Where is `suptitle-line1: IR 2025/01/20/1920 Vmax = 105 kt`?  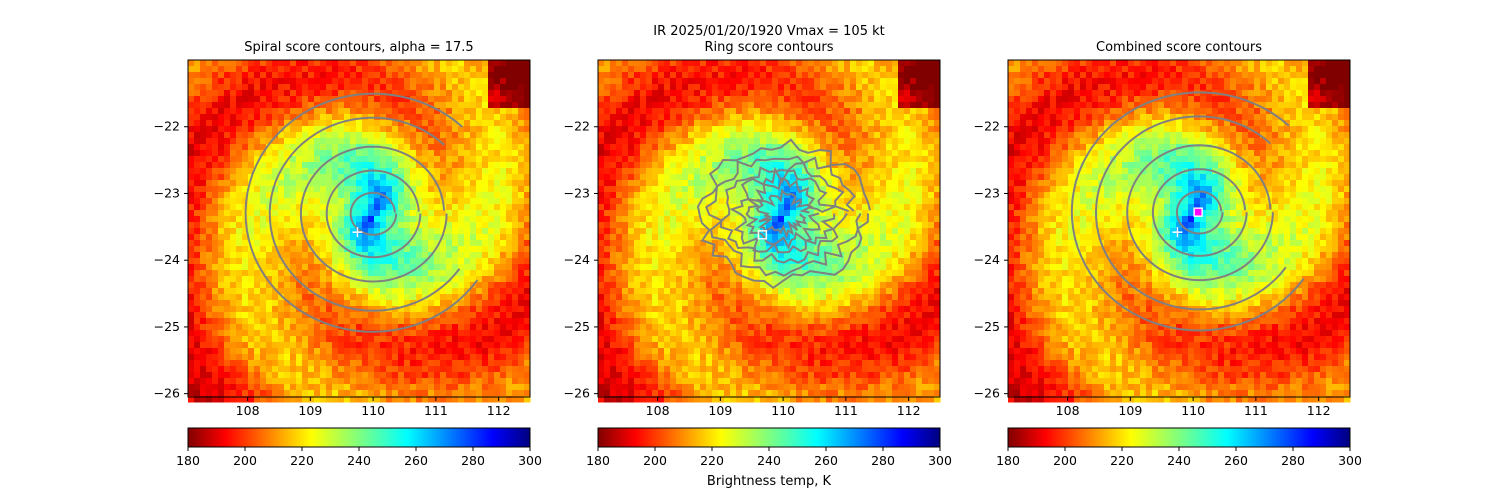
suptitle-line1: IR 2025/01/20/1920 Vmax = 105 kt is located at coordinates (768, 31).